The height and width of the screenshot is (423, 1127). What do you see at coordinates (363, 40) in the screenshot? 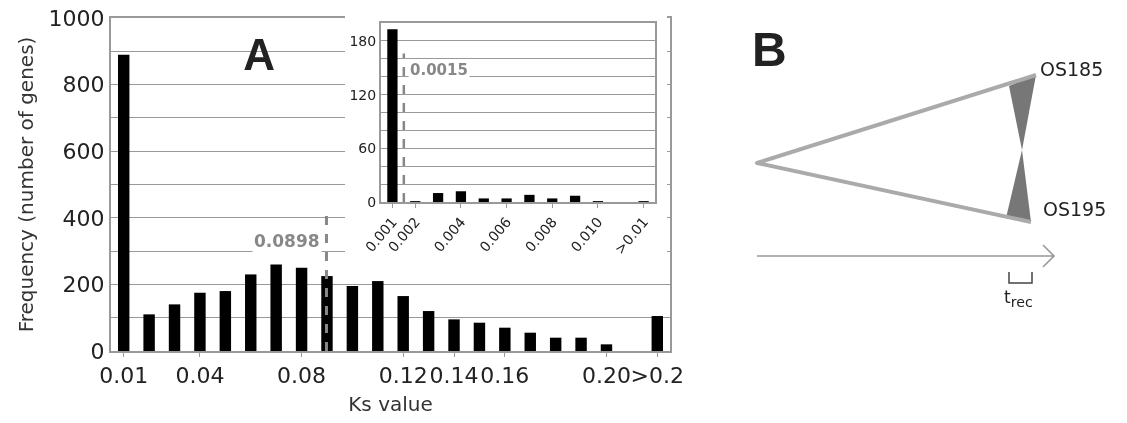
I see `y-tick-label: 180` at bounding box center [363, 40].